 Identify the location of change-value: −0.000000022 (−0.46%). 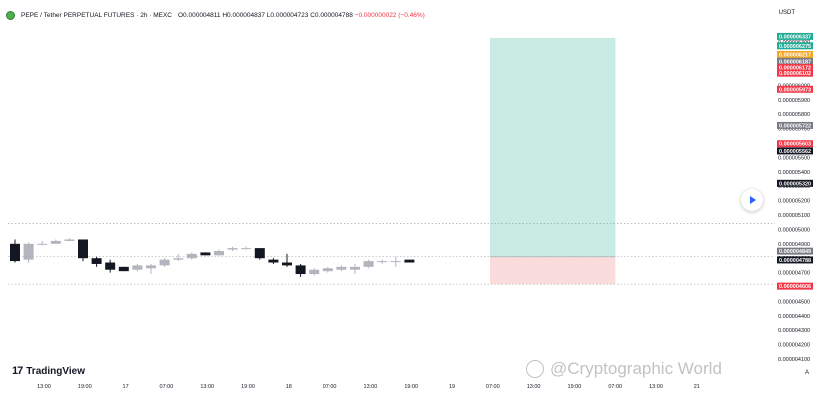
(389, 15).